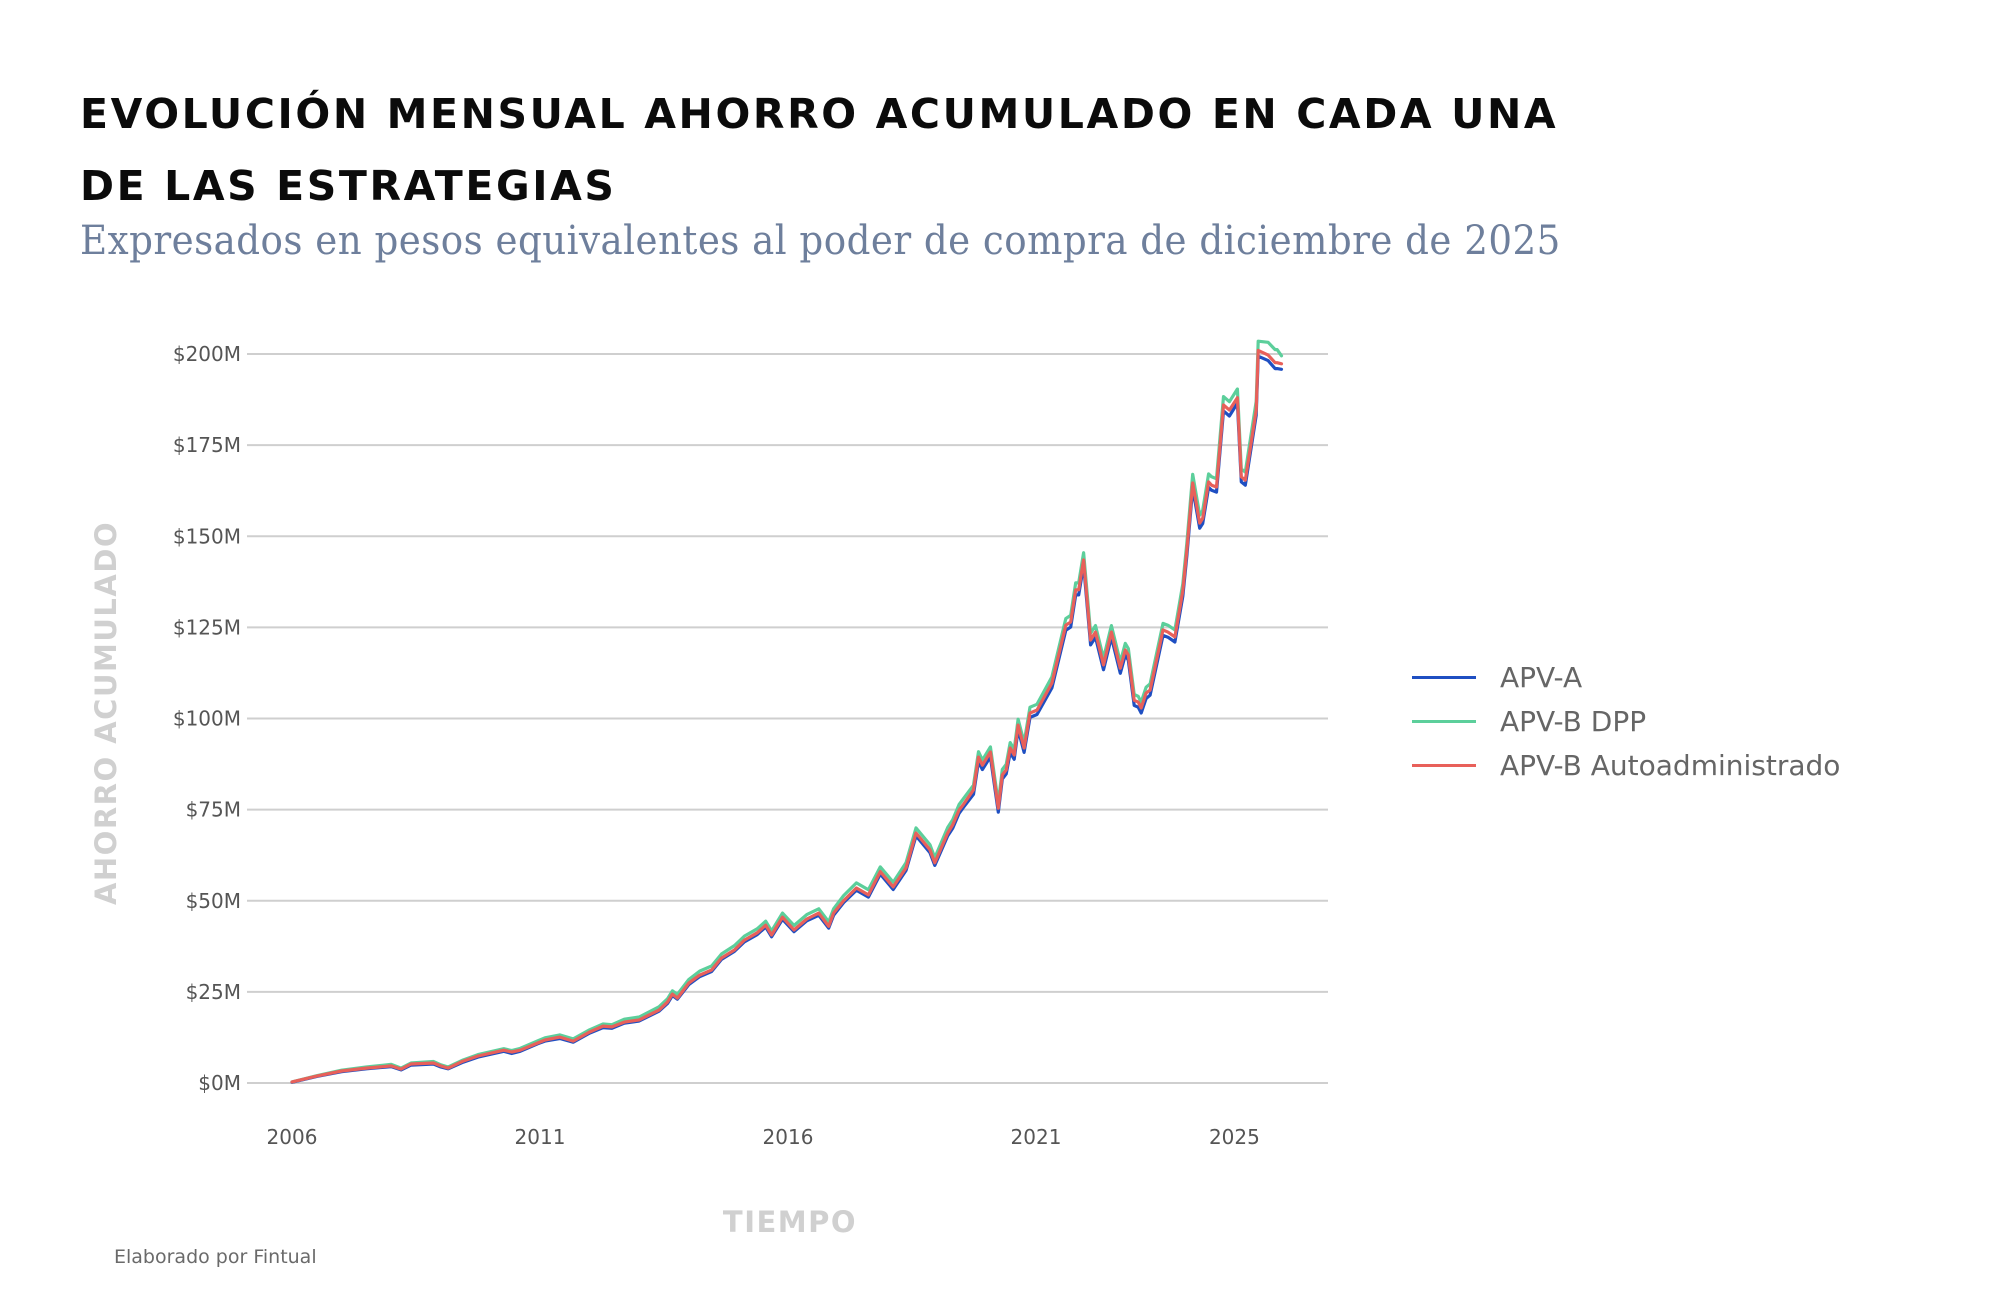 The height and width of the screenshot is (1303, 2000). Describe the element at coordinates (292, 1137) in the screenshot. I see `x-tick-label: 2006` at that location.